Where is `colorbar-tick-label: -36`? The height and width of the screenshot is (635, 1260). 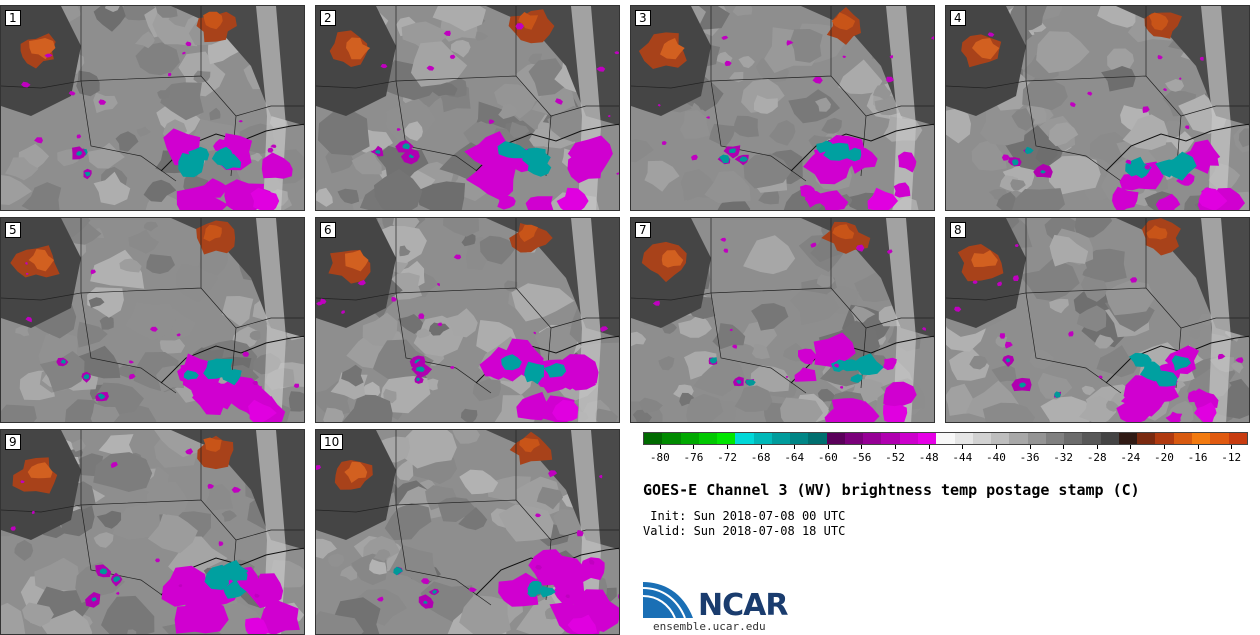
colorbar-tick-label: -36 is located at coordinates (1029, 457).